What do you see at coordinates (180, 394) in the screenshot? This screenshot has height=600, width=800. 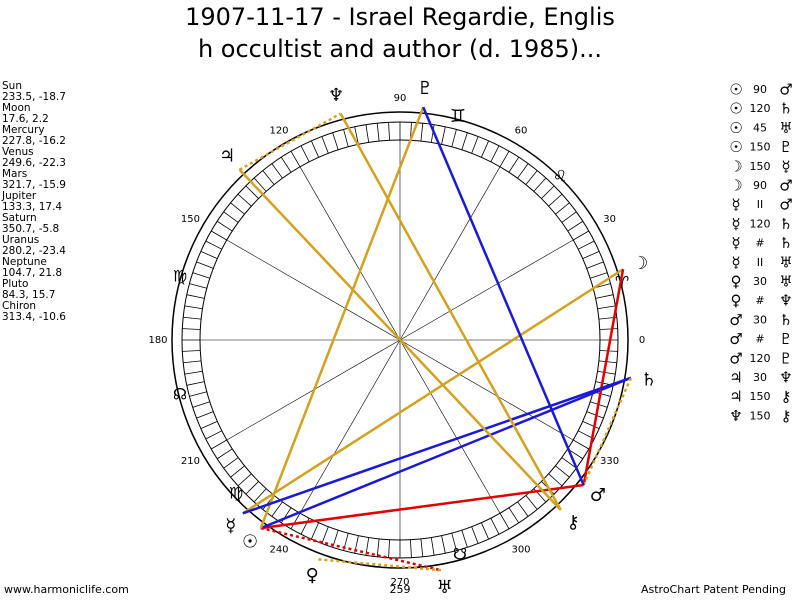 I see `sign-glyph: ☊` at bounding box center [180, 394].